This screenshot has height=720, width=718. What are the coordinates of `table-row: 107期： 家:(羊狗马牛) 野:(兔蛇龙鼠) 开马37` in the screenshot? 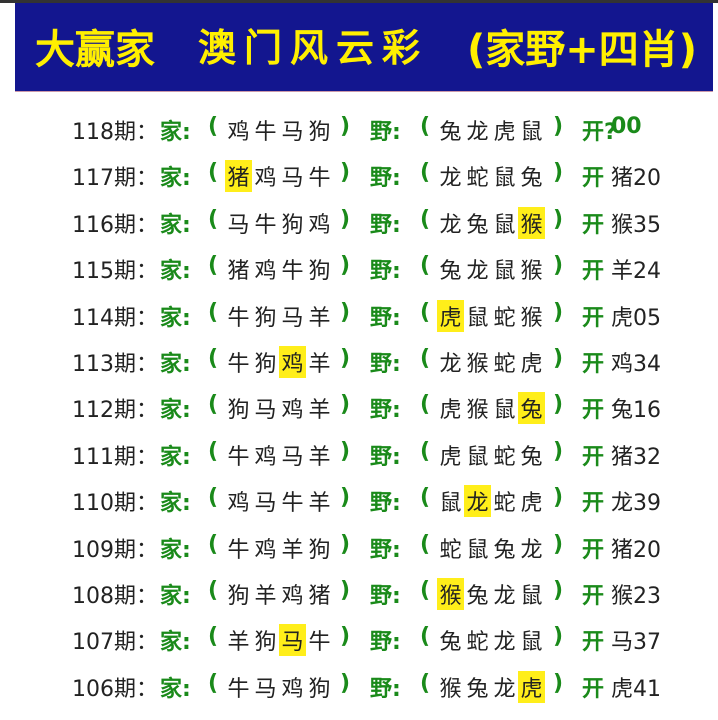 It's located at (359, 638).